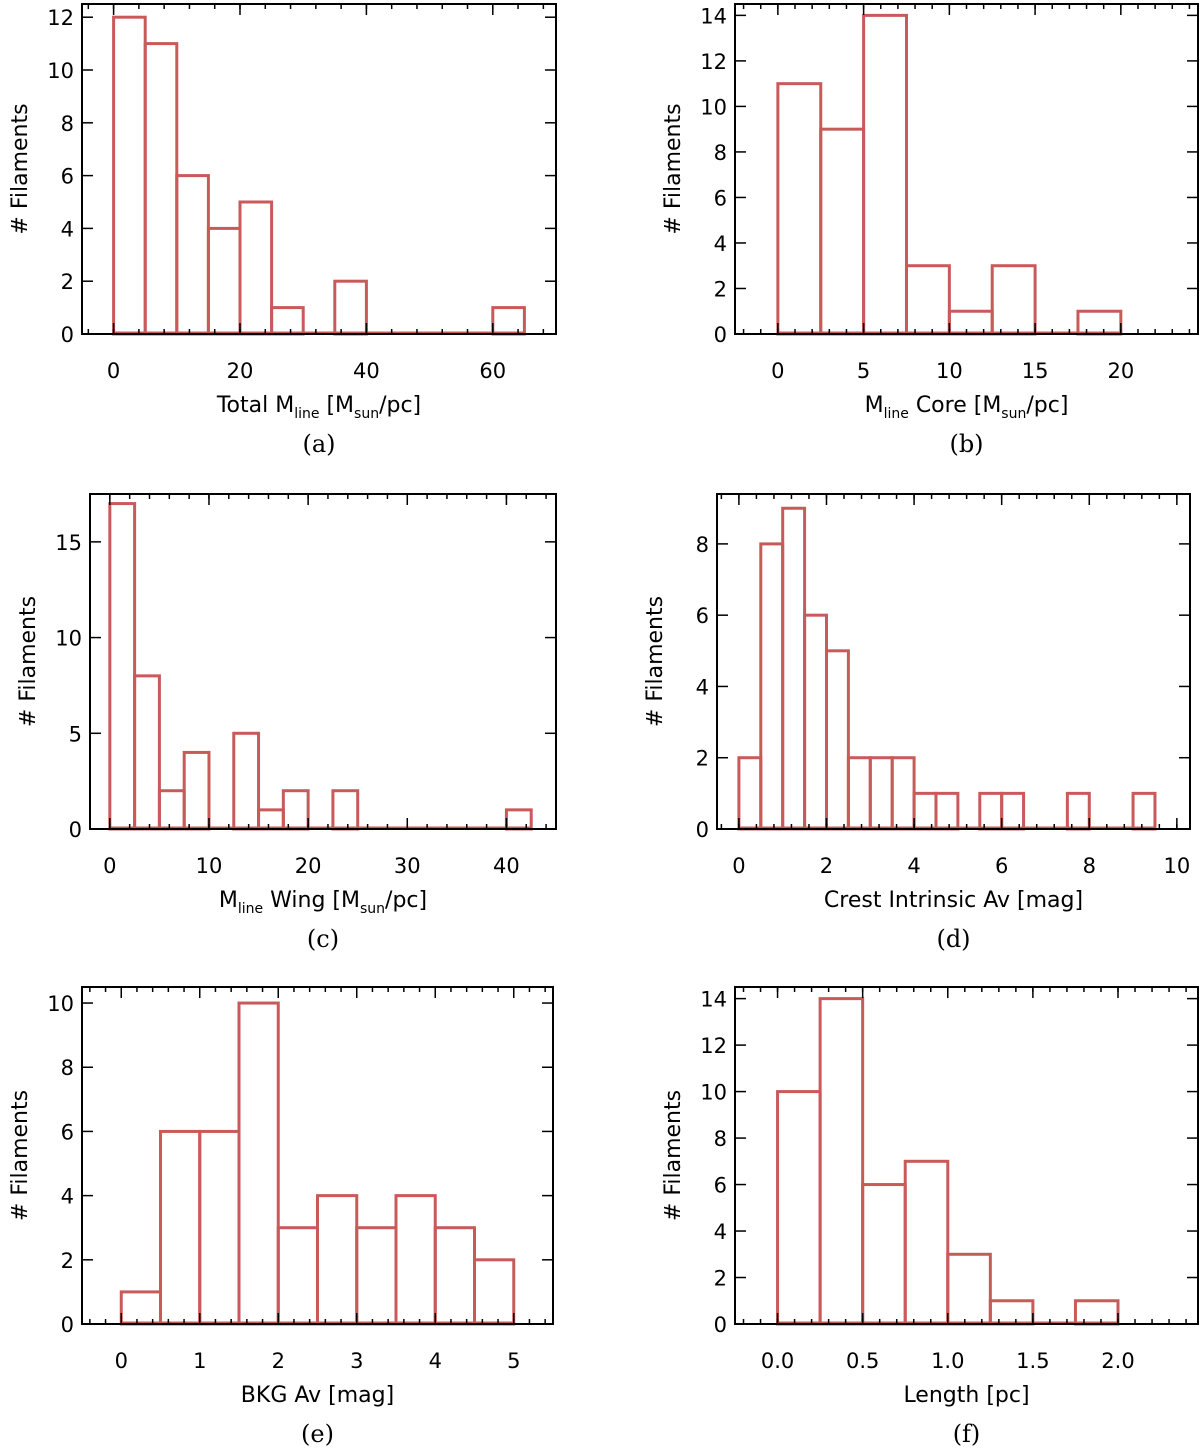  What do you see at coordinates (826, 866) in the screenshot?
I see `x-tick-label: 2` at bounding box center [826, 866].